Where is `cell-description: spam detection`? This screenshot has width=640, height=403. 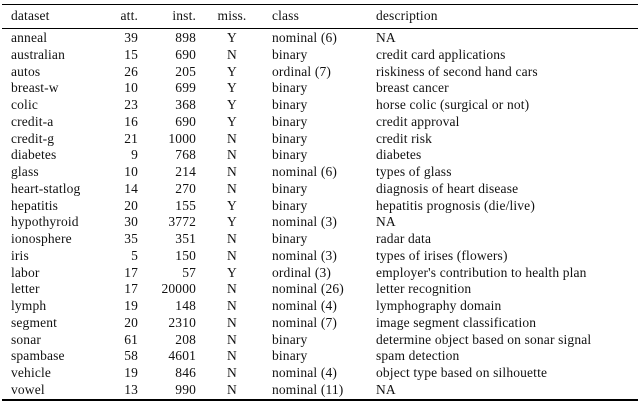 cell-description: spam detection is located at coordinates (418, 356).